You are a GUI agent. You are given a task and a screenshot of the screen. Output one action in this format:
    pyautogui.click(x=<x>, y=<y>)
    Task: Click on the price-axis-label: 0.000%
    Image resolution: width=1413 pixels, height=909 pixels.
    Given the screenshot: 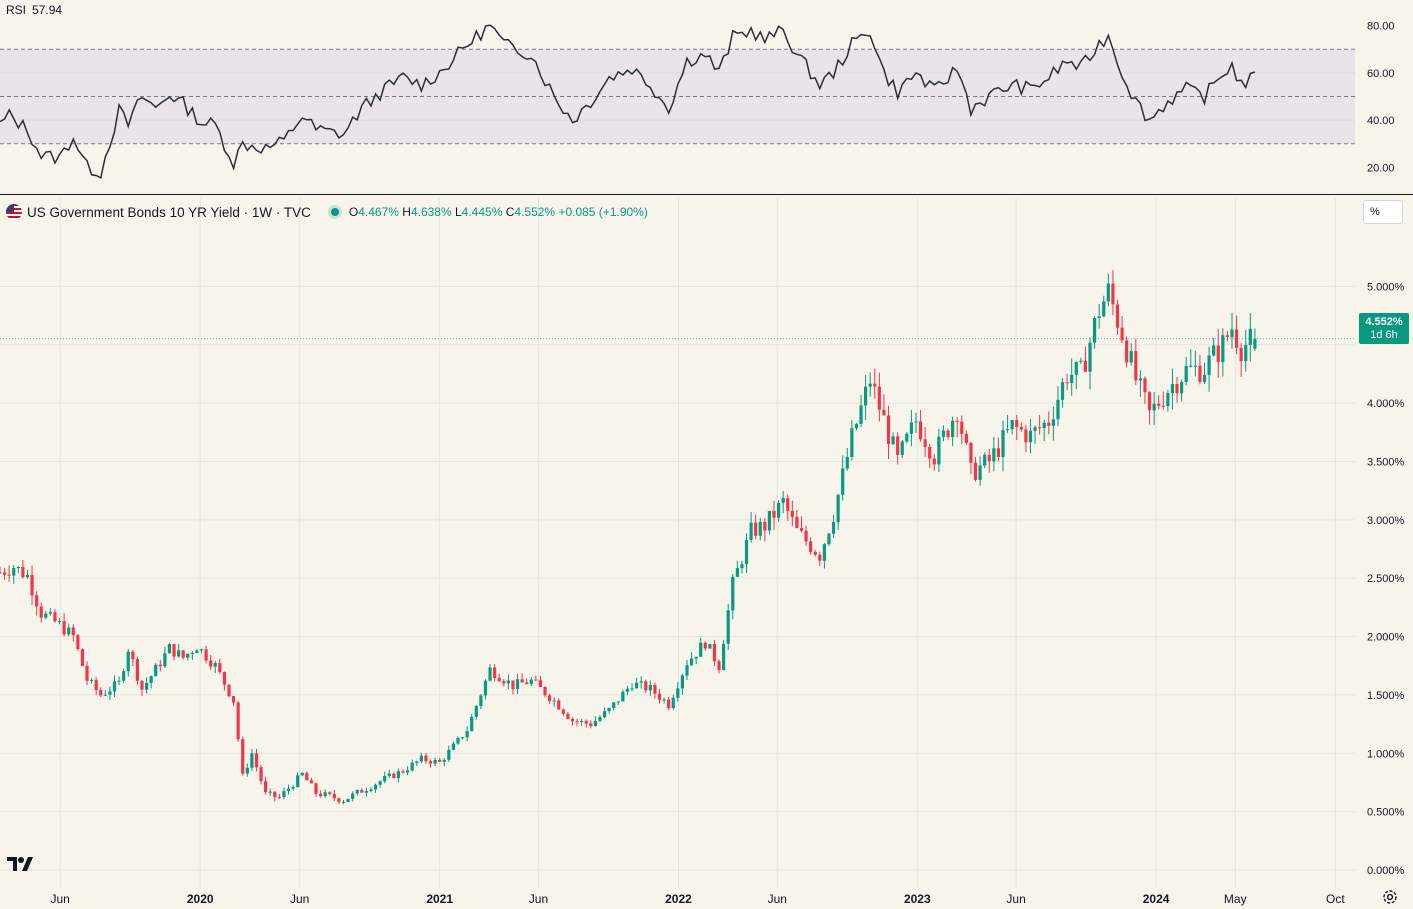 What is the action you would take?
    pyautogui.click(x=1386, y=871)
    